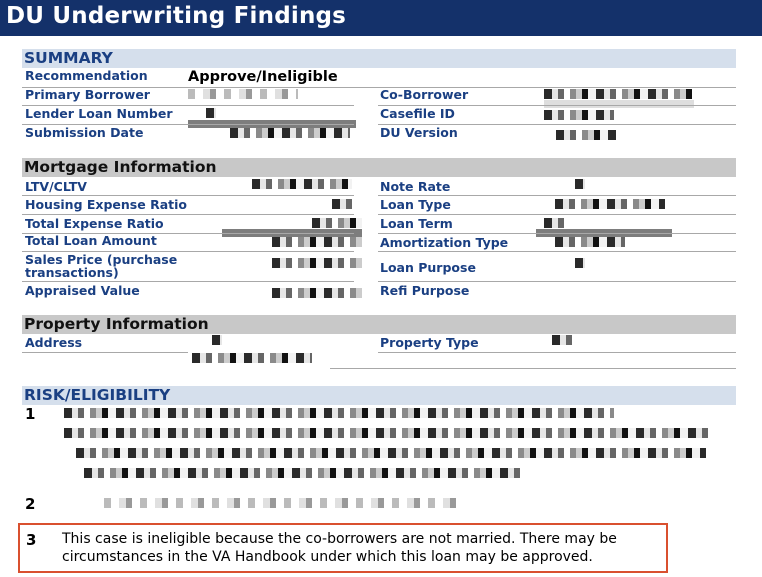 The image size is (762, 577). I want to click on du-version-redacted, so click(586, 135).